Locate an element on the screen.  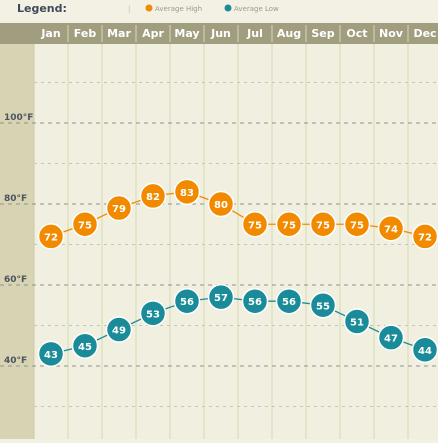
month-label: Jan is located at coordinates (50, 33).